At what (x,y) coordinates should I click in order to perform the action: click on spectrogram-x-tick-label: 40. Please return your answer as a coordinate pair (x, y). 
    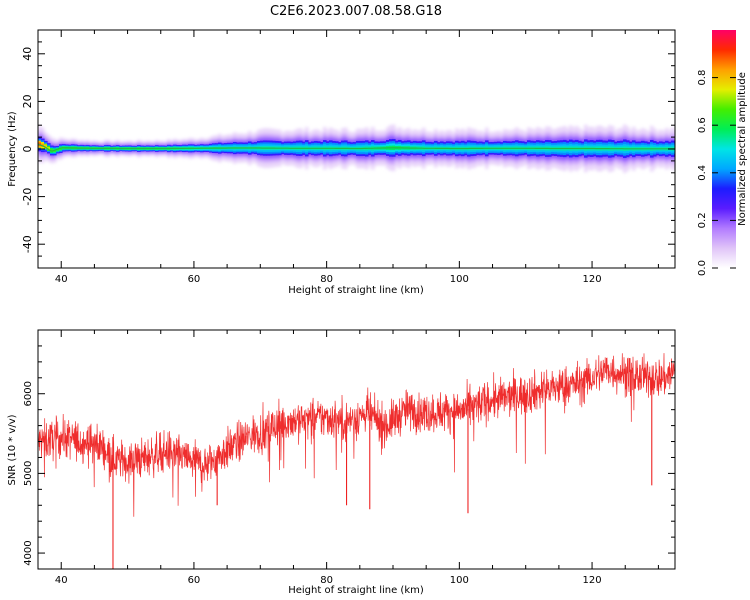
    Looking at the image, I should click on (61, 279).